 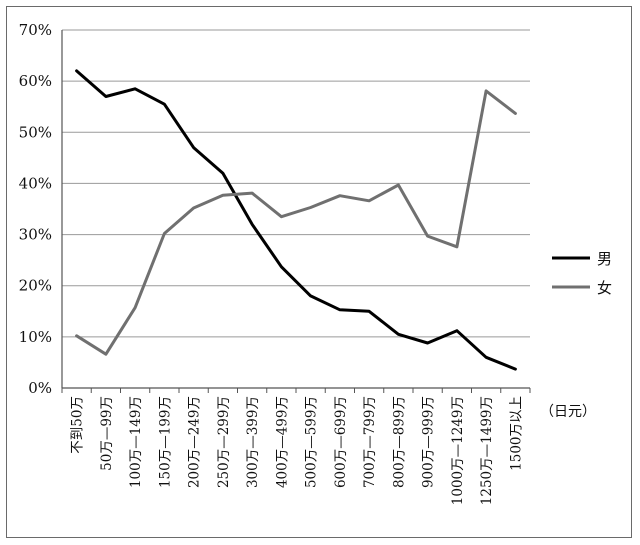 What do you see at coordinates (604, 288) in the screenshot?
I see `legend-label-1: 女` at bounding box center [604, 288].